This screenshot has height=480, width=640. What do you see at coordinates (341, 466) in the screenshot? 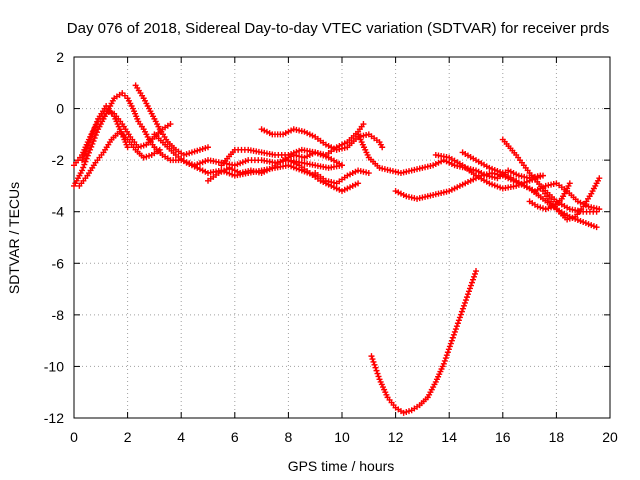
I see `x-axis-label: GPS time / hours` at bounding box center [341, 466].